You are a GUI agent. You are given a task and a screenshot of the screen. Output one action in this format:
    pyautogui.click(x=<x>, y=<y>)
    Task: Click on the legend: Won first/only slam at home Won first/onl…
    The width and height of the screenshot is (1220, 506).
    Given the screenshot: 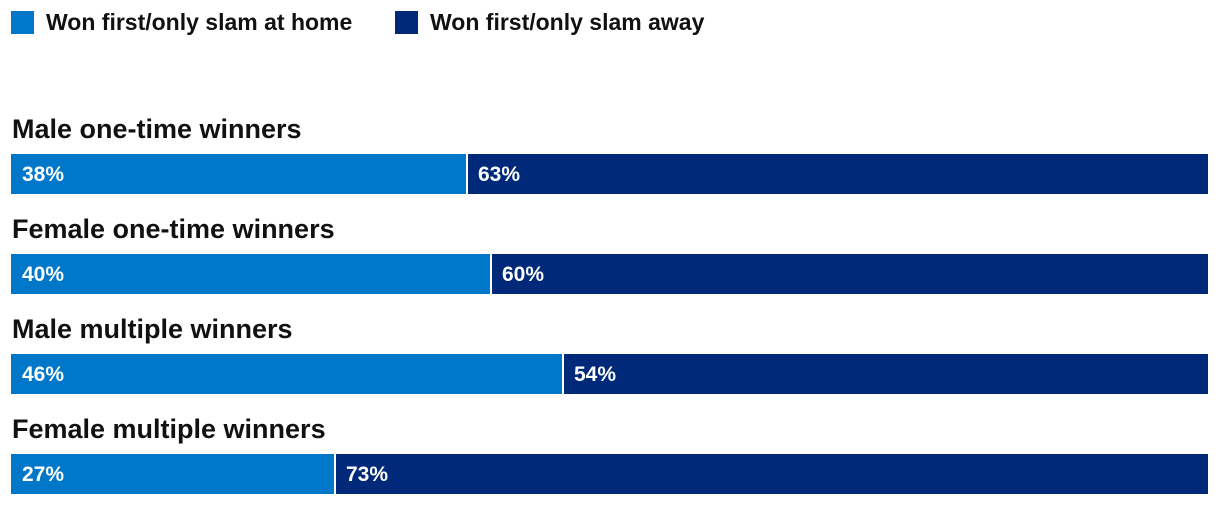 What is the action you would take?
    pyautogui.click(x=358, y=22)
    